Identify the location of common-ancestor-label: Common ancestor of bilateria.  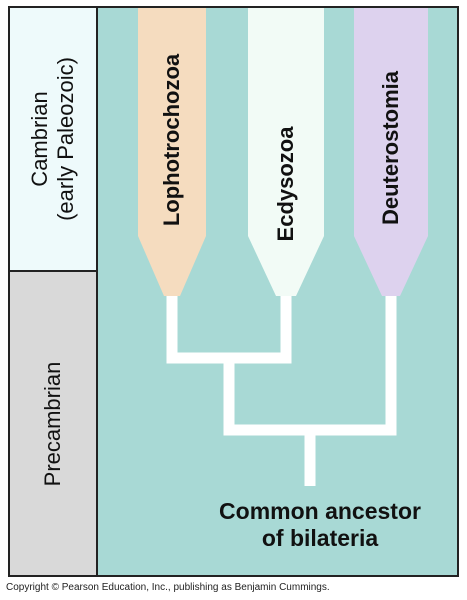
(320, 525).